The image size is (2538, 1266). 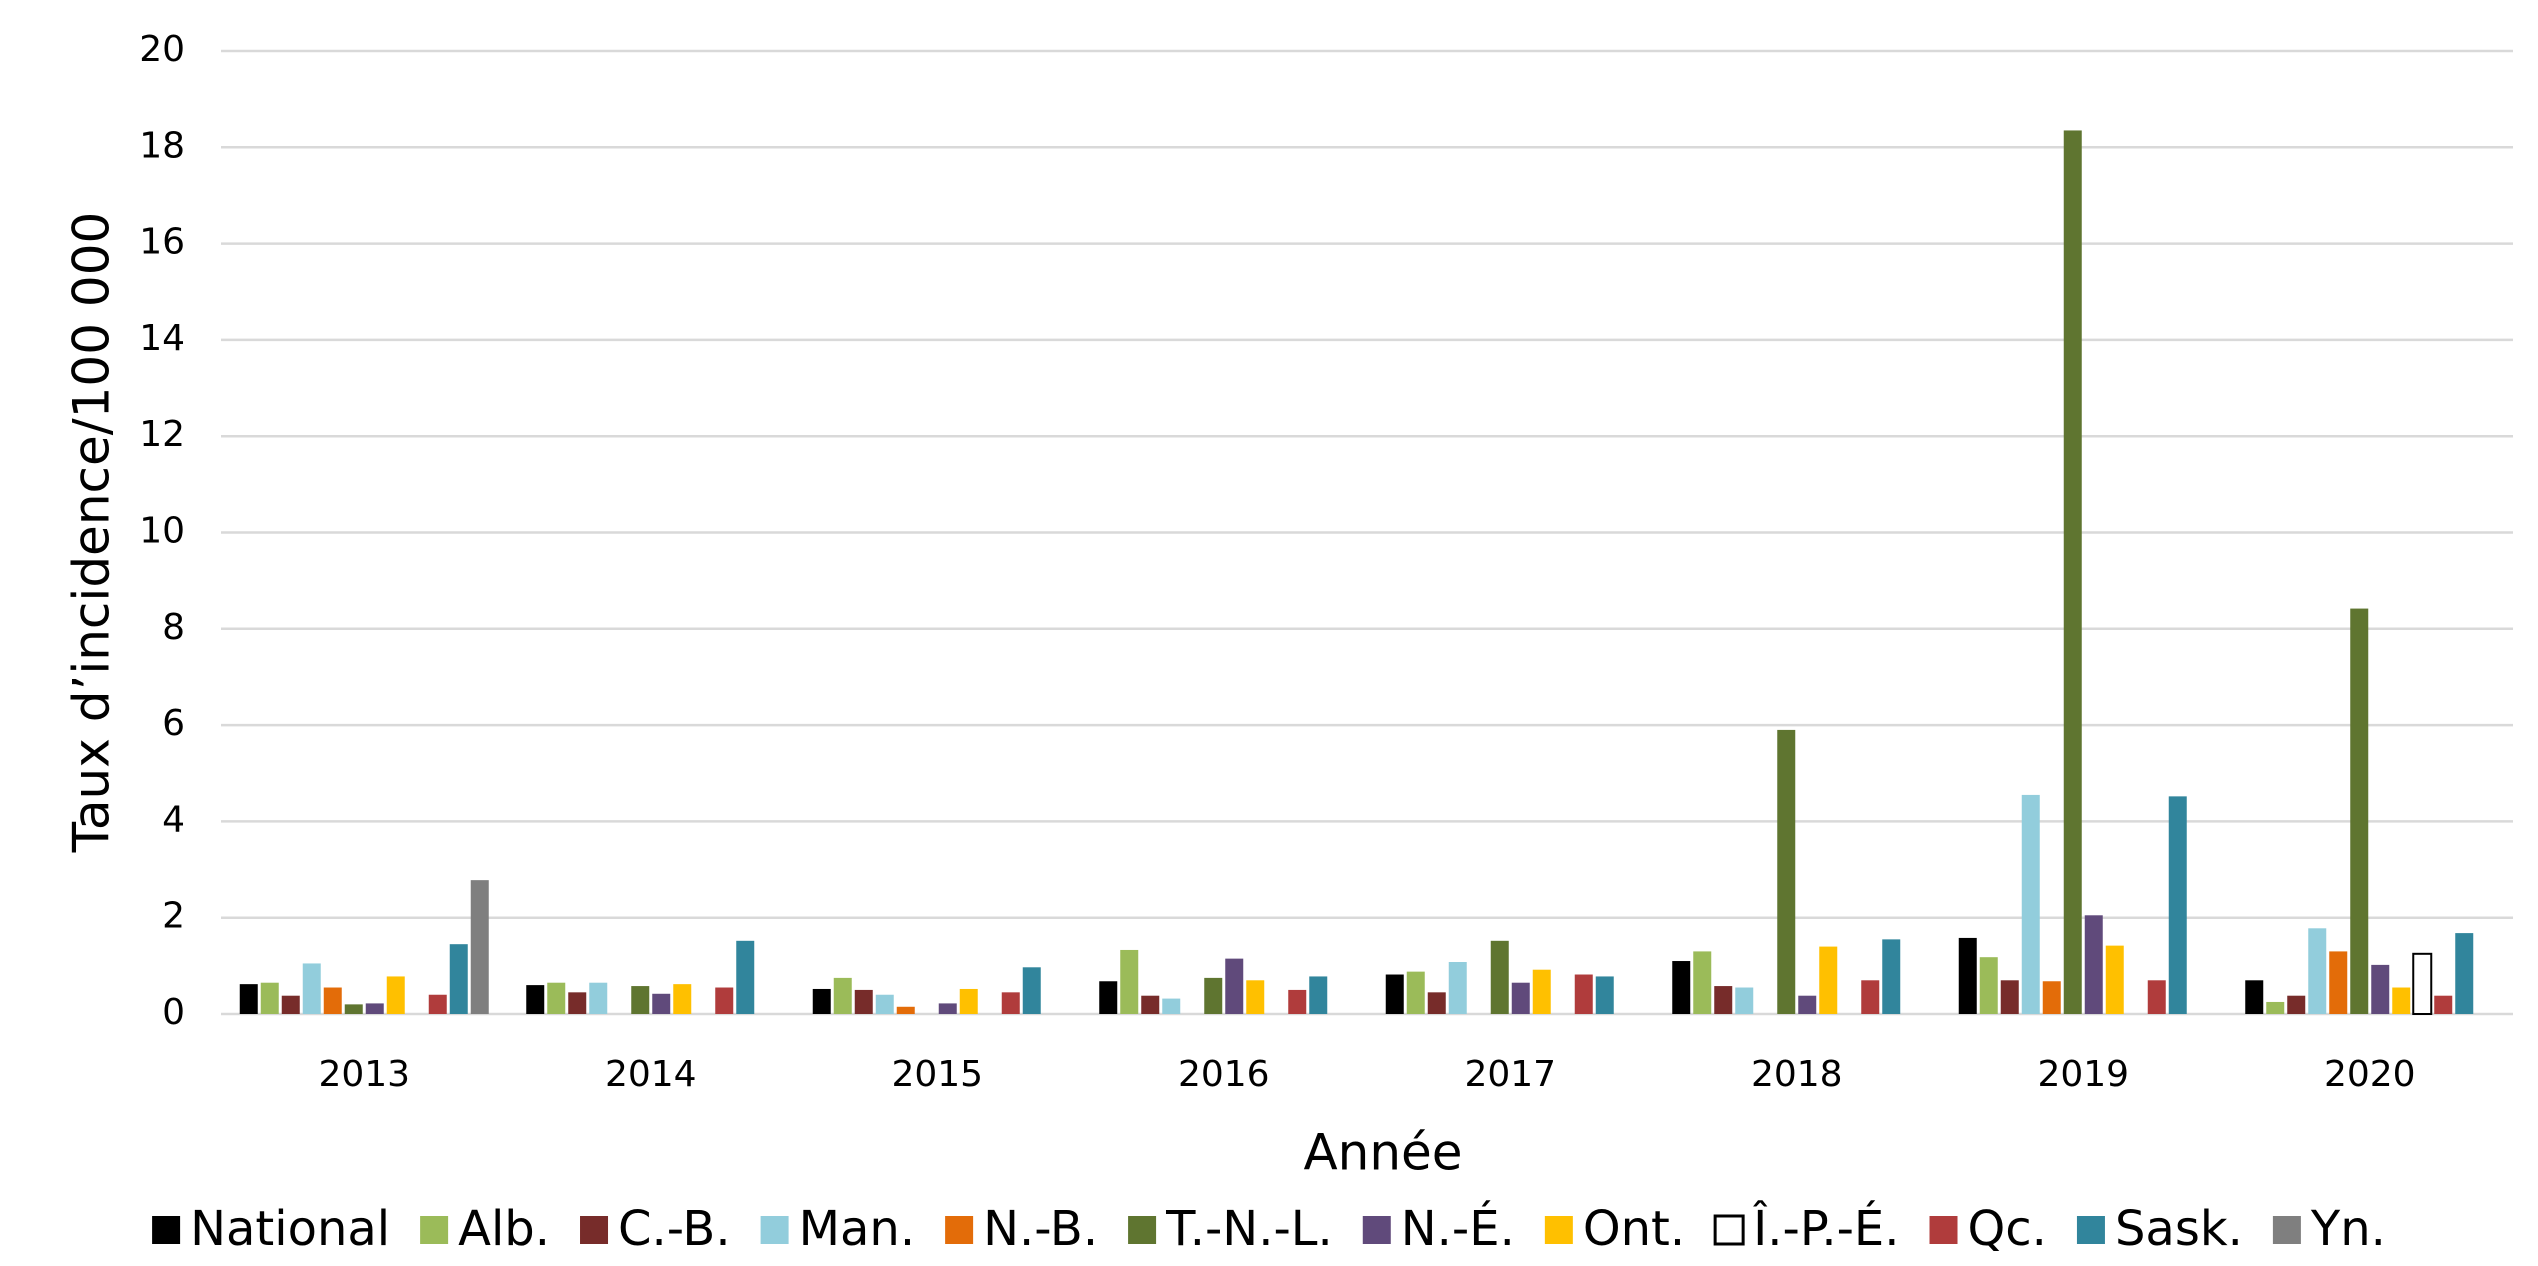 I want to click on y-tick-label: 14, so click(x=162, y=338).